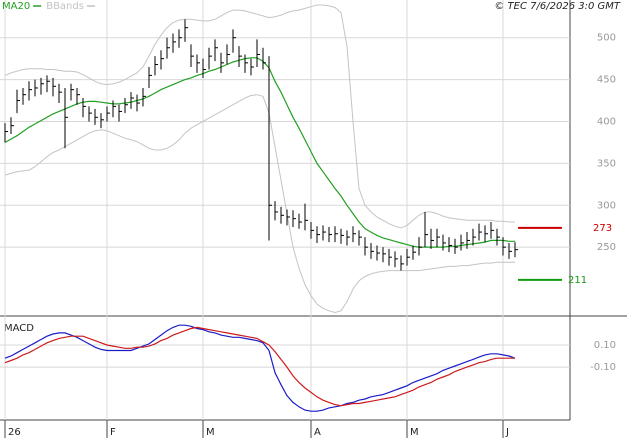 This screenshot has width=627, height=440. What do you see at coordinates (65, 6) in the screenshot?
I see `legend-label: BBands` at bounding box center [65, 6].